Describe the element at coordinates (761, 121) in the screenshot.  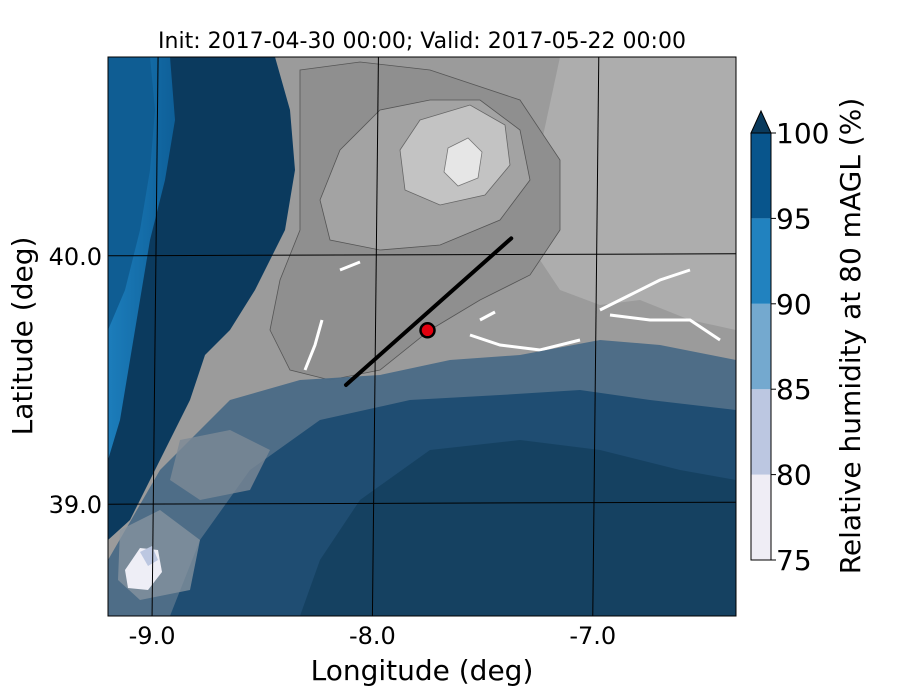
I see `colorbar-extend-arrow` at that location.